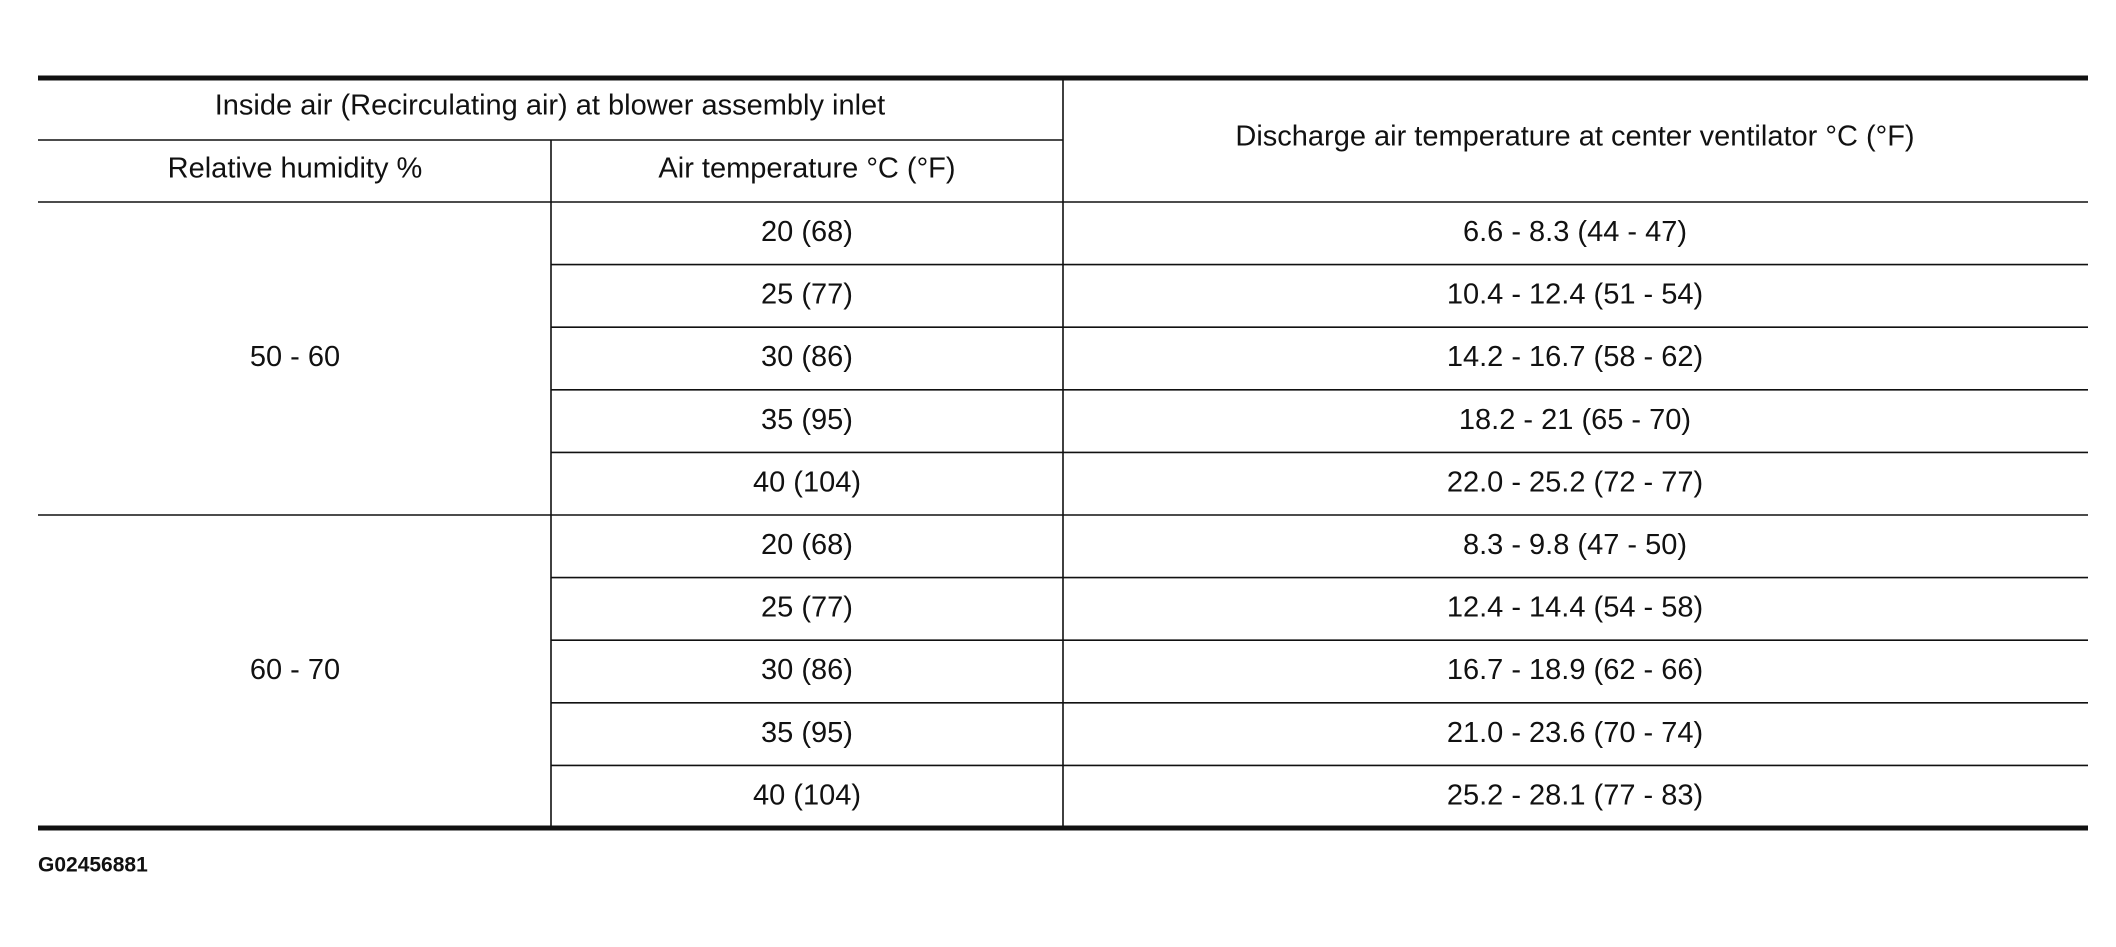 The width and height of the screenshot is (2116, 947). Describe the element at coordinates (295, 357) in the screenshot. I see `humidity-cell: 50 - 60` at that location.